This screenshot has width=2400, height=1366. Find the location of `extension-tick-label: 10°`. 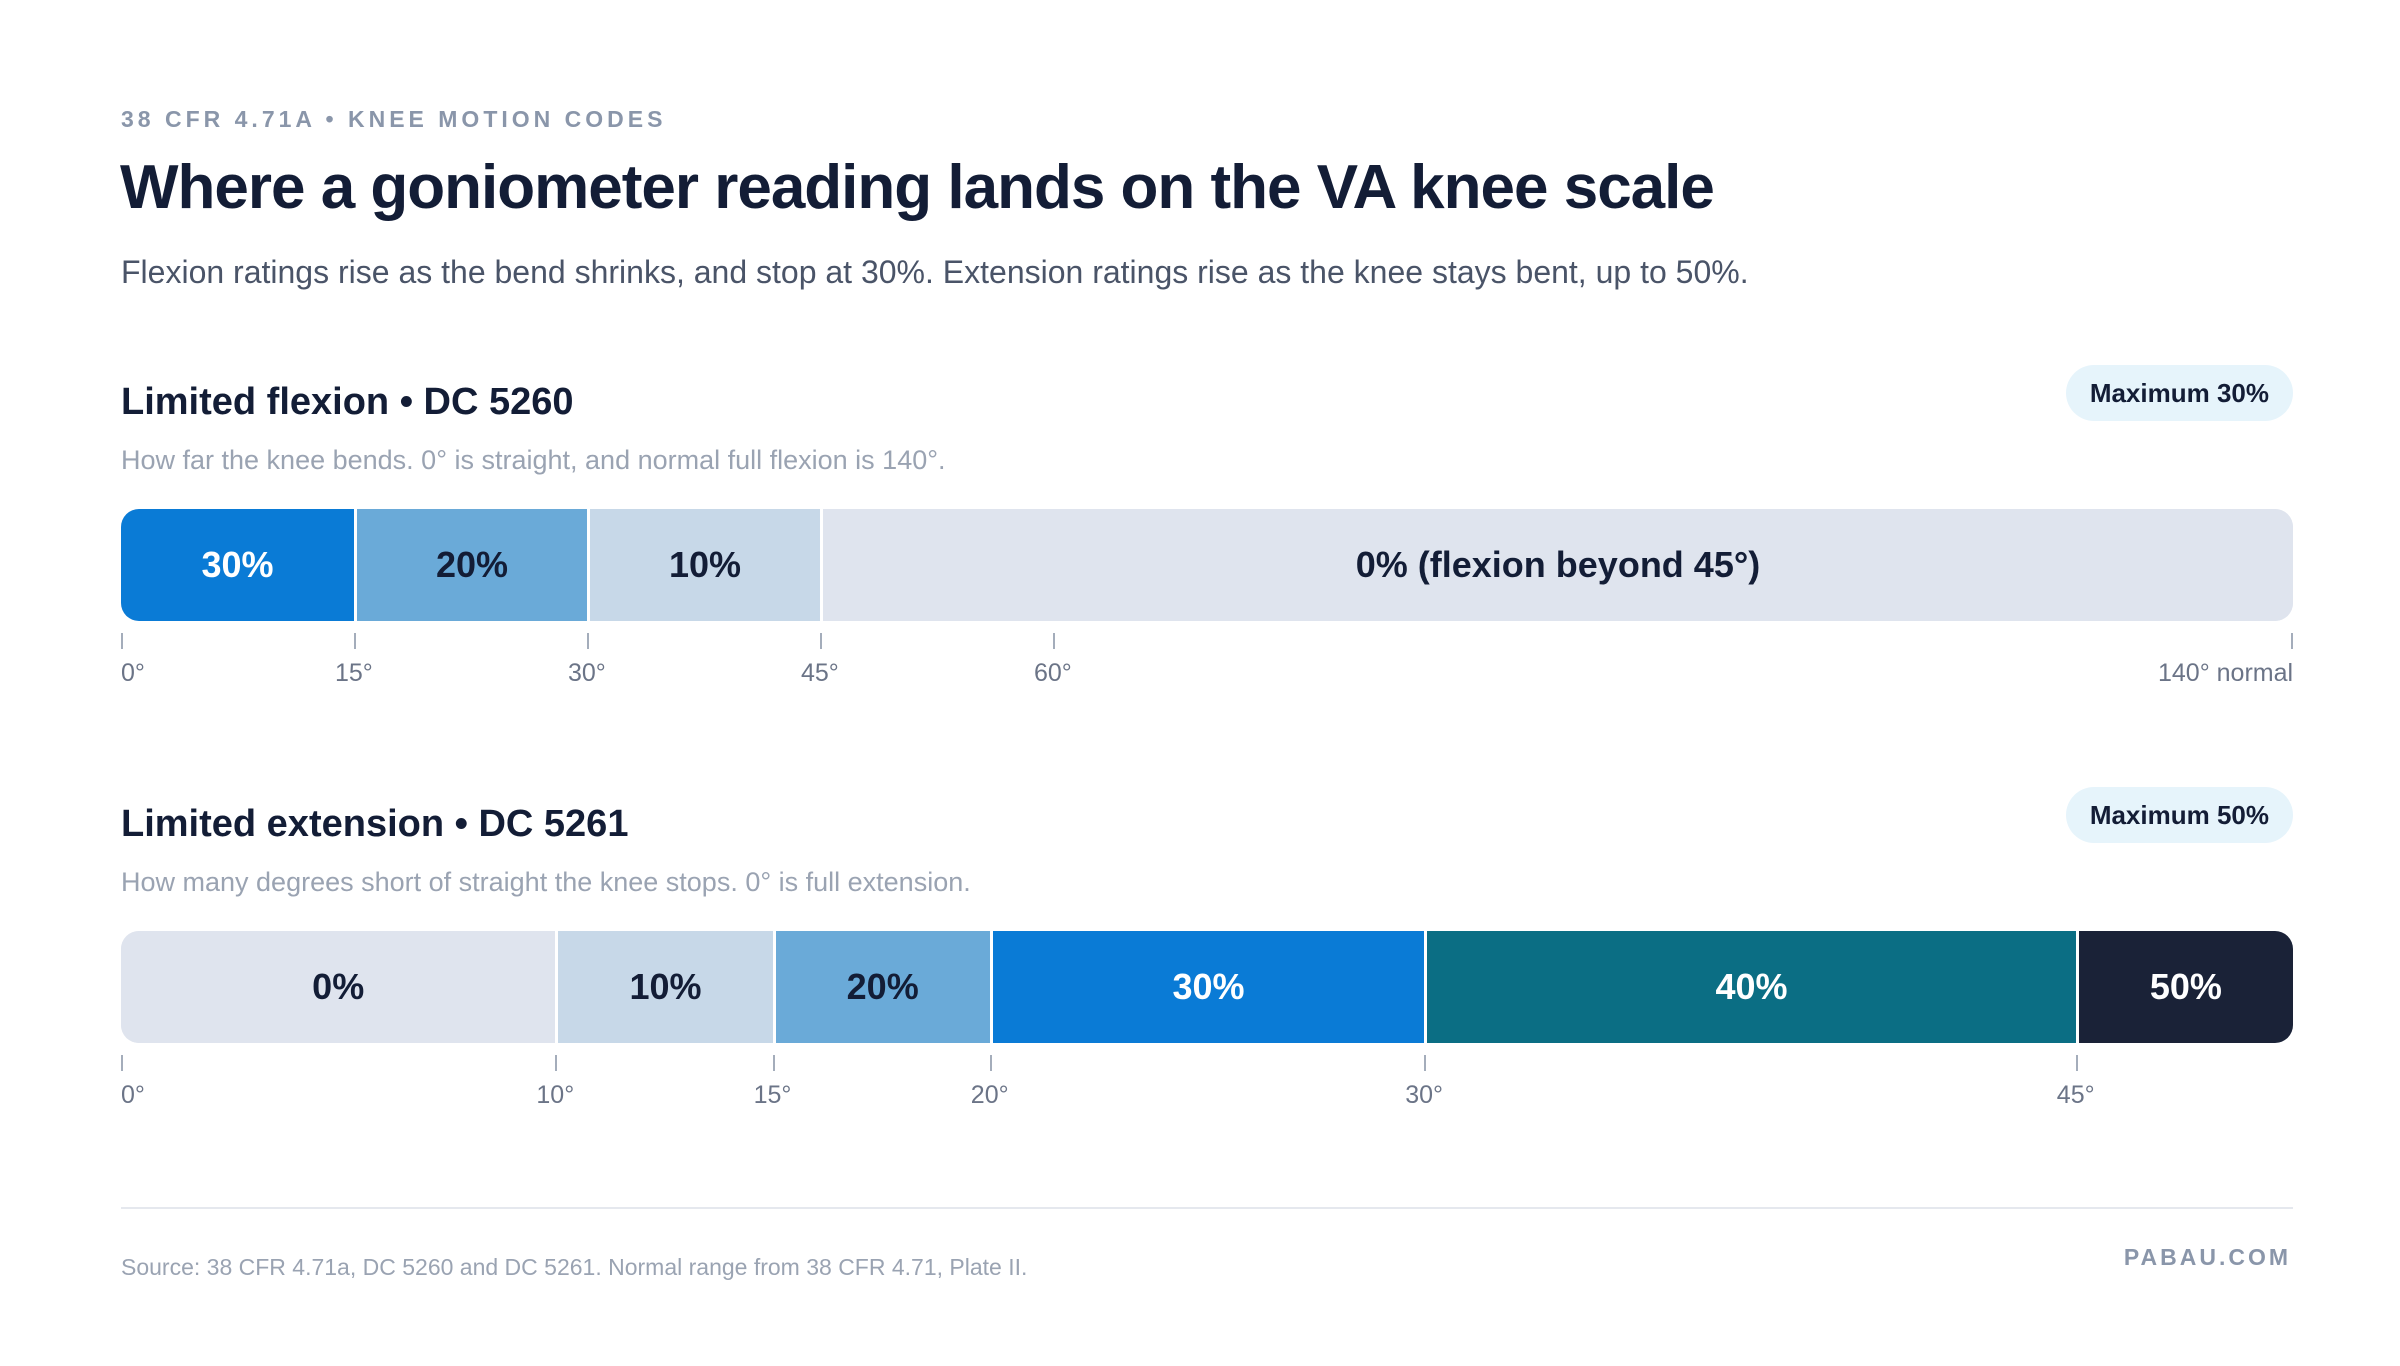

extension-tick-label: 10° is located at coordinates (555, 1095).